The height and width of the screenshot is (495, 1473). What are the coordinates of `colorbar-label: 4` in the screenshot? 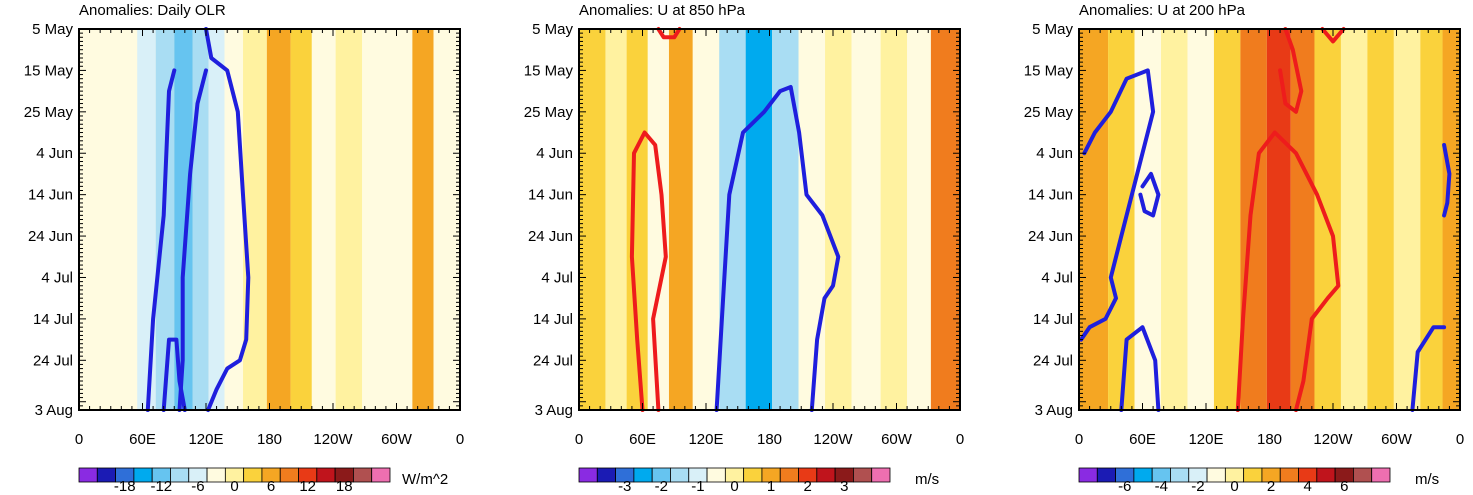 It's located at (1308, 486).